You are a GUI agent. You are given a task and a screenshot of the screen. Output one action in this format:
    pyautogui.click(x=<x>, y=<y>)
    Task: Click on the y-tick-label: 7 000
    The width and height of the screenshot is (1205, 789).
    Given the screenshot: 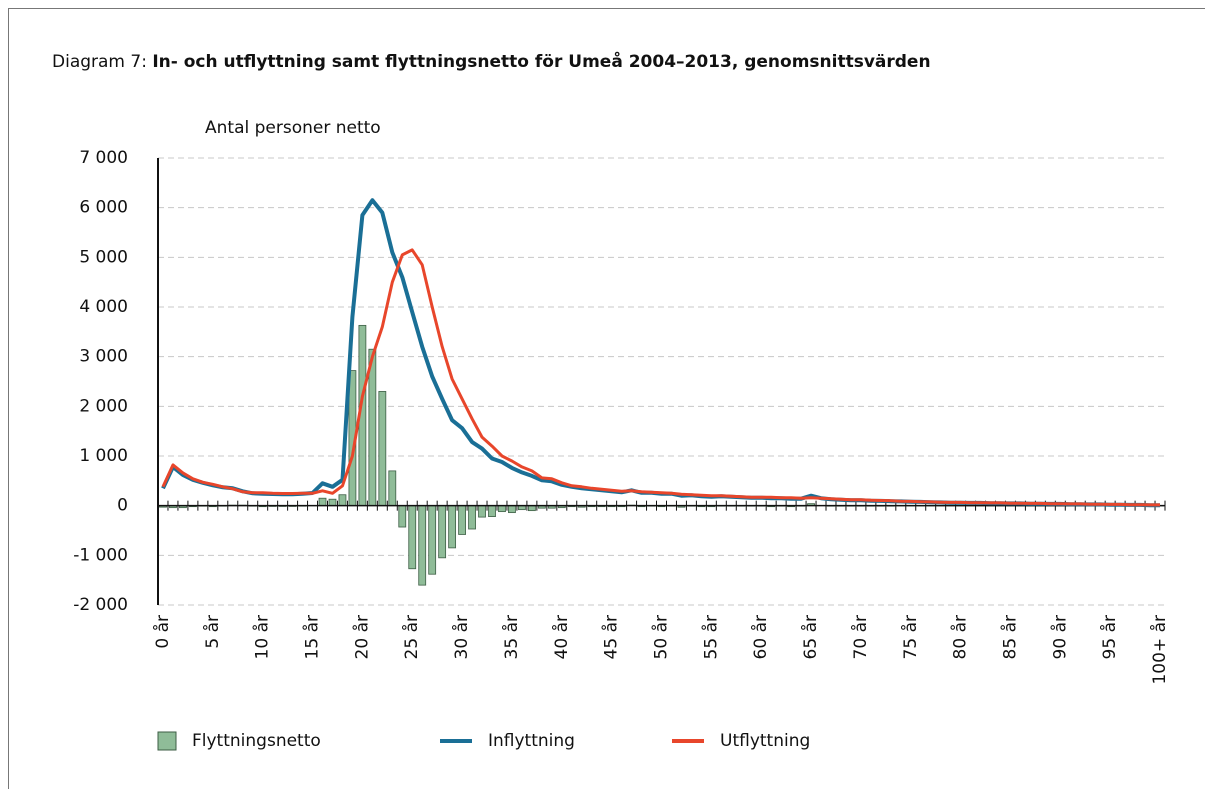 What is the action you would take?
    pyautogui.click(x=103, y=158)
    